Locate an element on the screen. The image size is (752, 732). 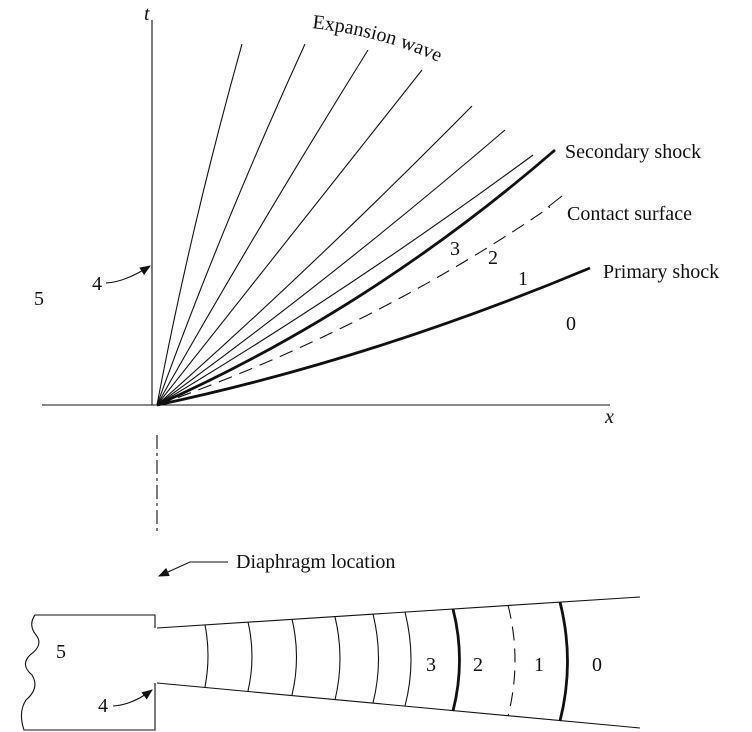
driver-section is located at coordinates (88, 672).